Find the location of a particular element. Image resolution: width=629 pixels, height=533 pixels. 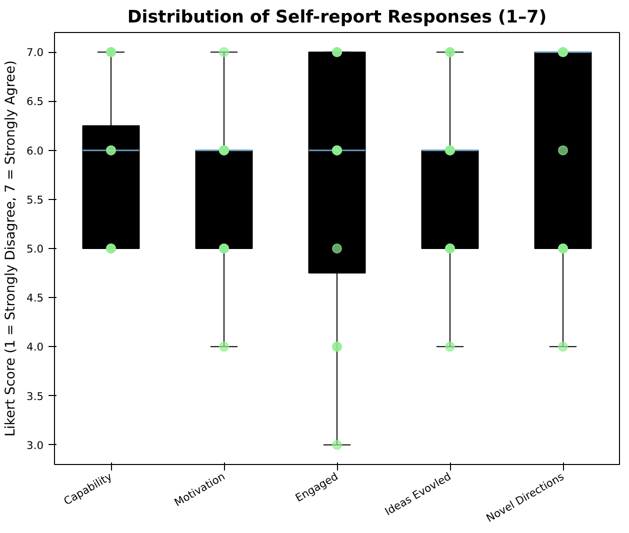

y-tick-label: 7.0 is located at coordinates (35, 53).